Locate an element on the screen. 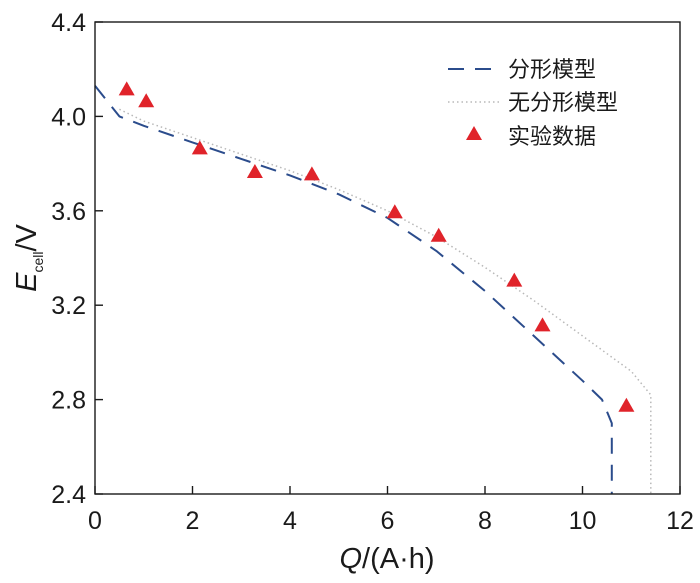 Image resolution: width=700 pixels, height=583 pixels. x-tick-label: 12 is located at coordinates (680, 521).